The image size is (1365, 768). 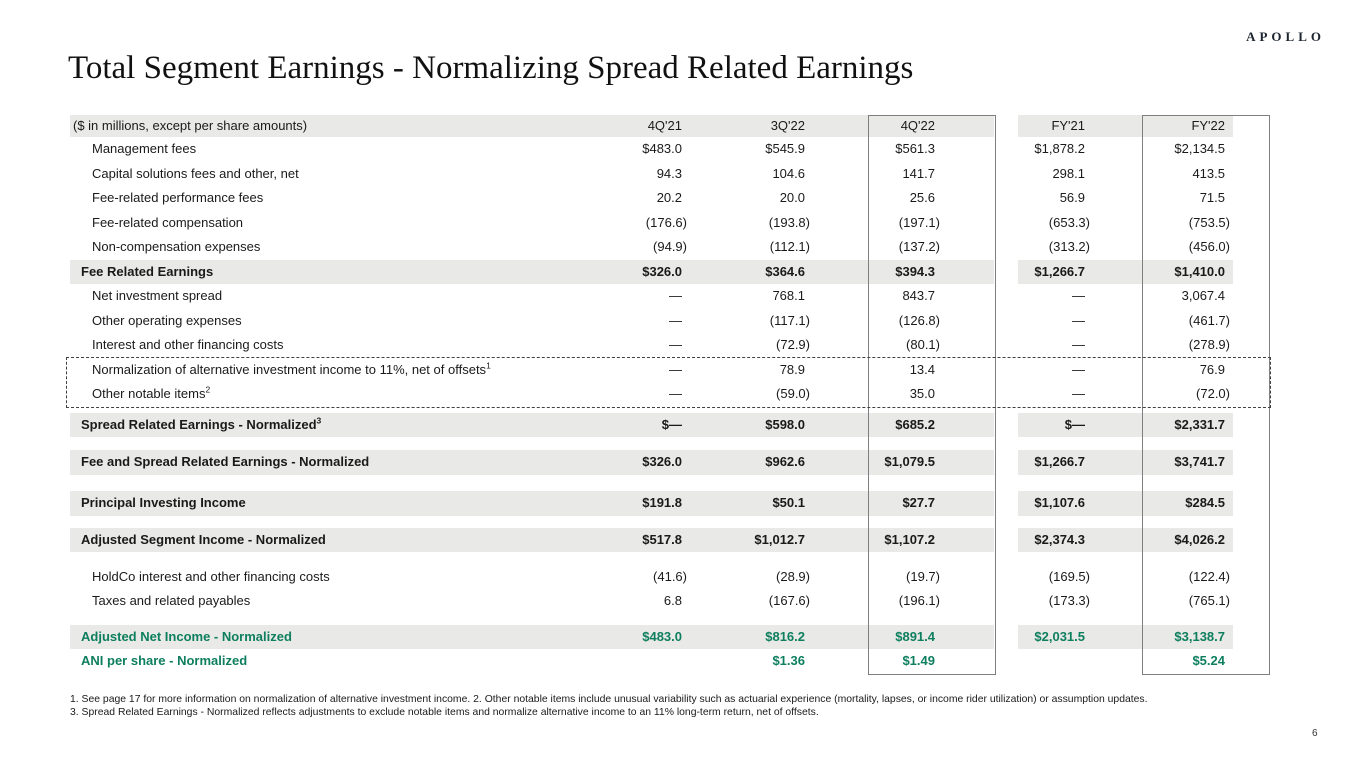 I want to click on cell-fy21: (313.2), so click(x=1069, y=246).